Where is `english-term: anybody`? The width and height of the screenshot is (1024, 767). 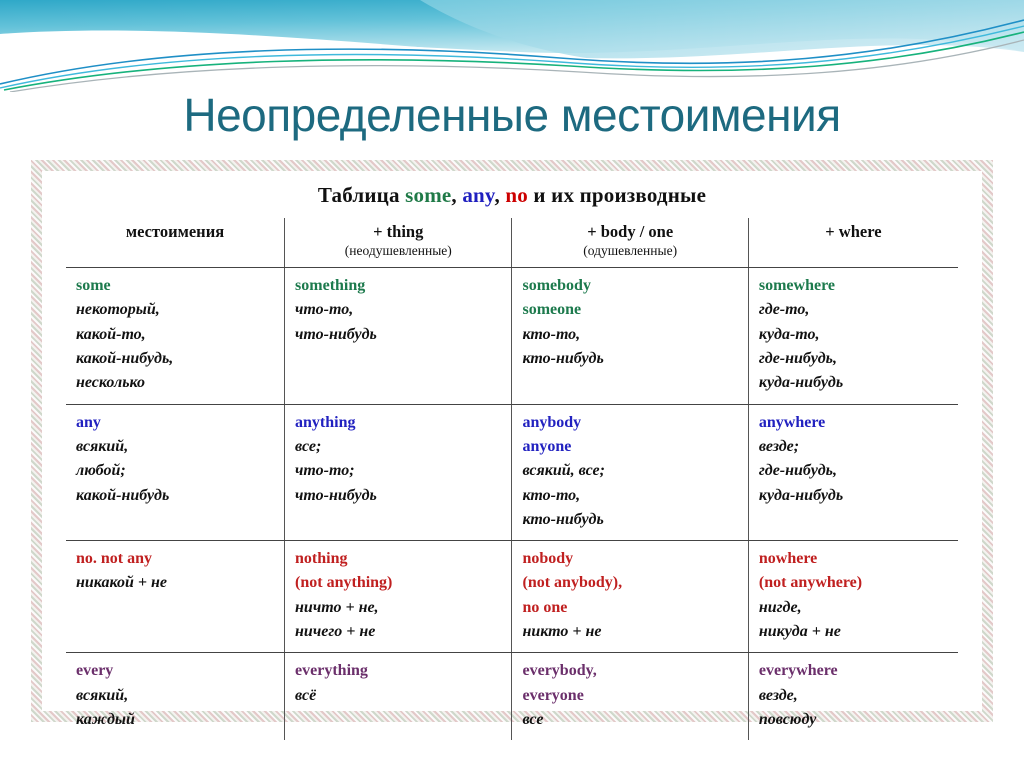 english-term: anybody is located at coordinates (552, 422).